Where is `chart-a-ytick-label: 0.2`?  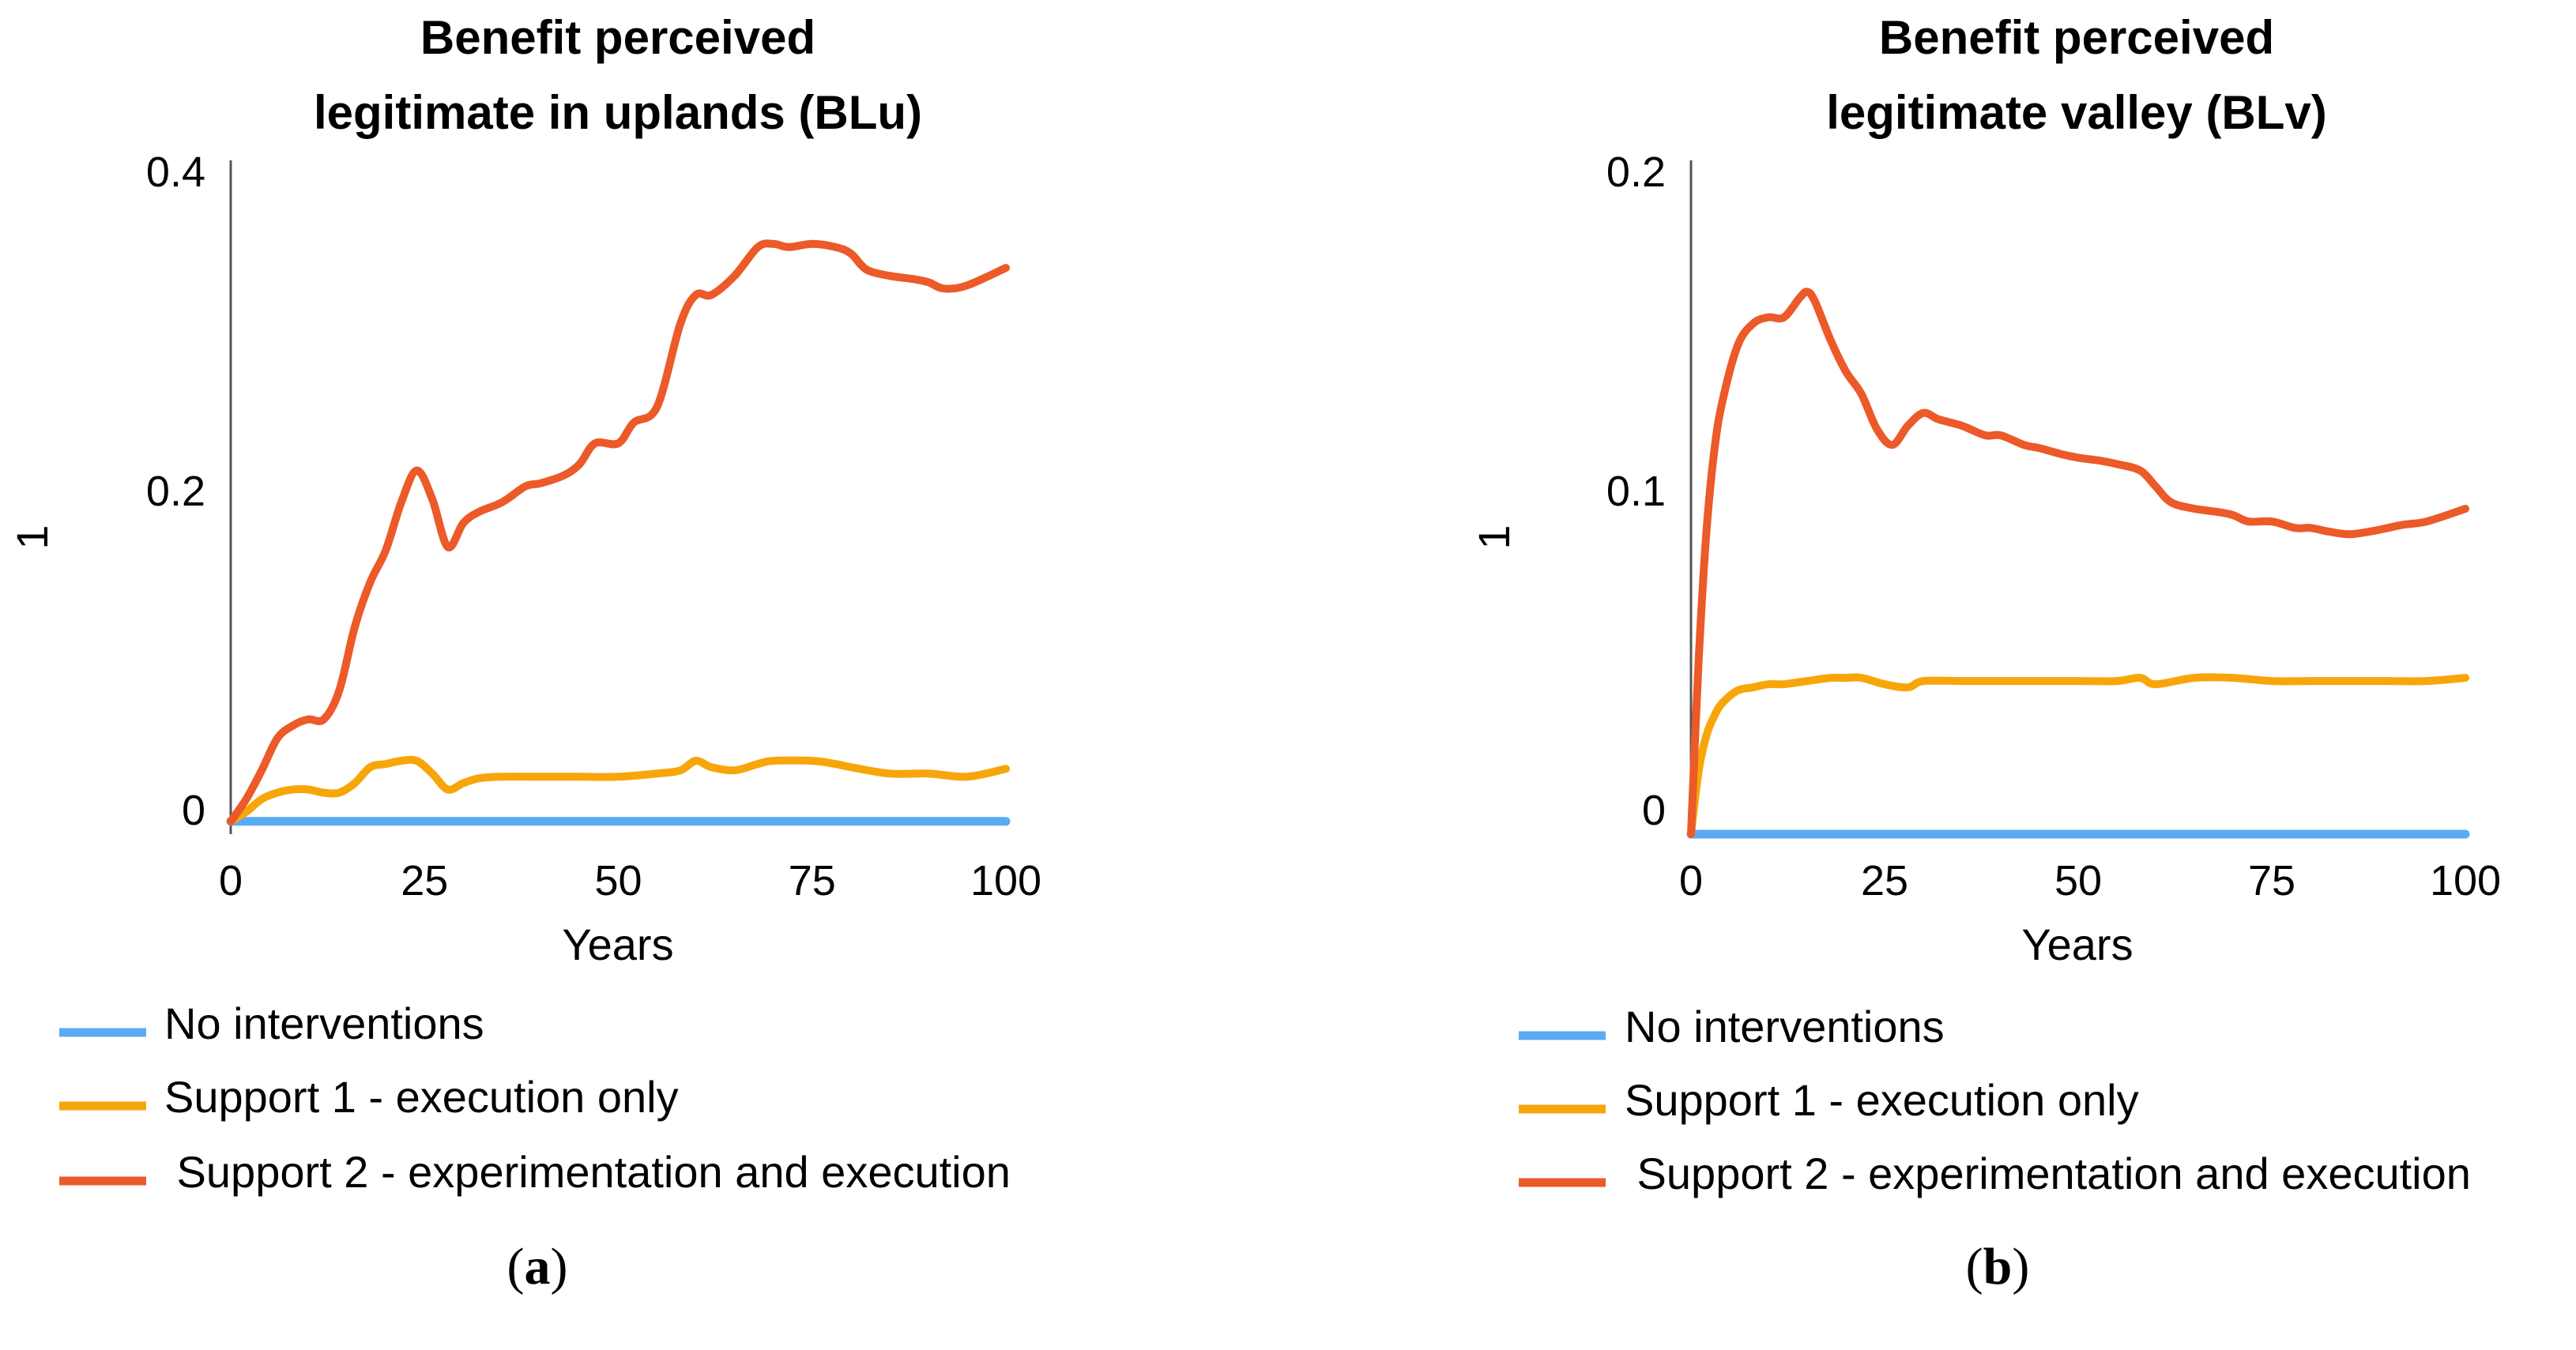
chart-a-ytick-label: 0.2 is located at coordinates (175, 492).